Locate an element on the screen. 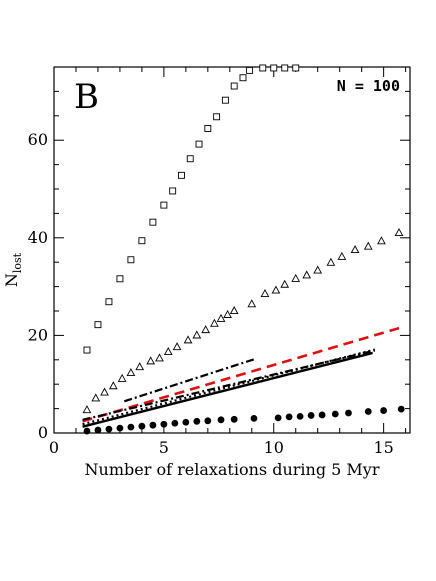 This screenshot has width=436, height=581. series-4-dashed-line is located at coordinates (241, 374).